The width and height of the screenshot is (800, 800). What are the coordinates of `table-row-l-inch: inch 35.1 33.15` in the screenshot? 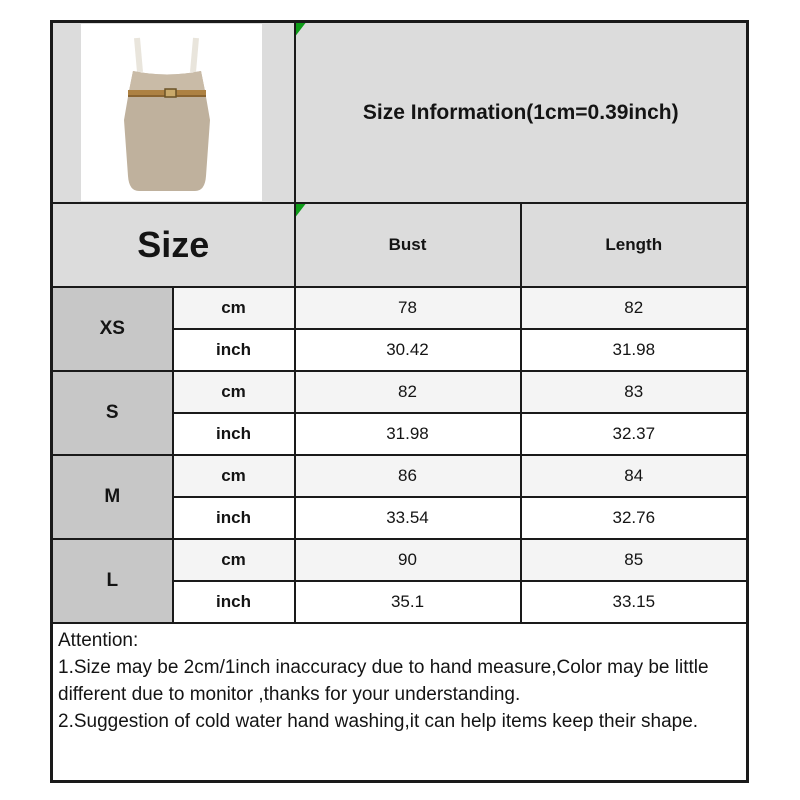 It's located at (400, 602).